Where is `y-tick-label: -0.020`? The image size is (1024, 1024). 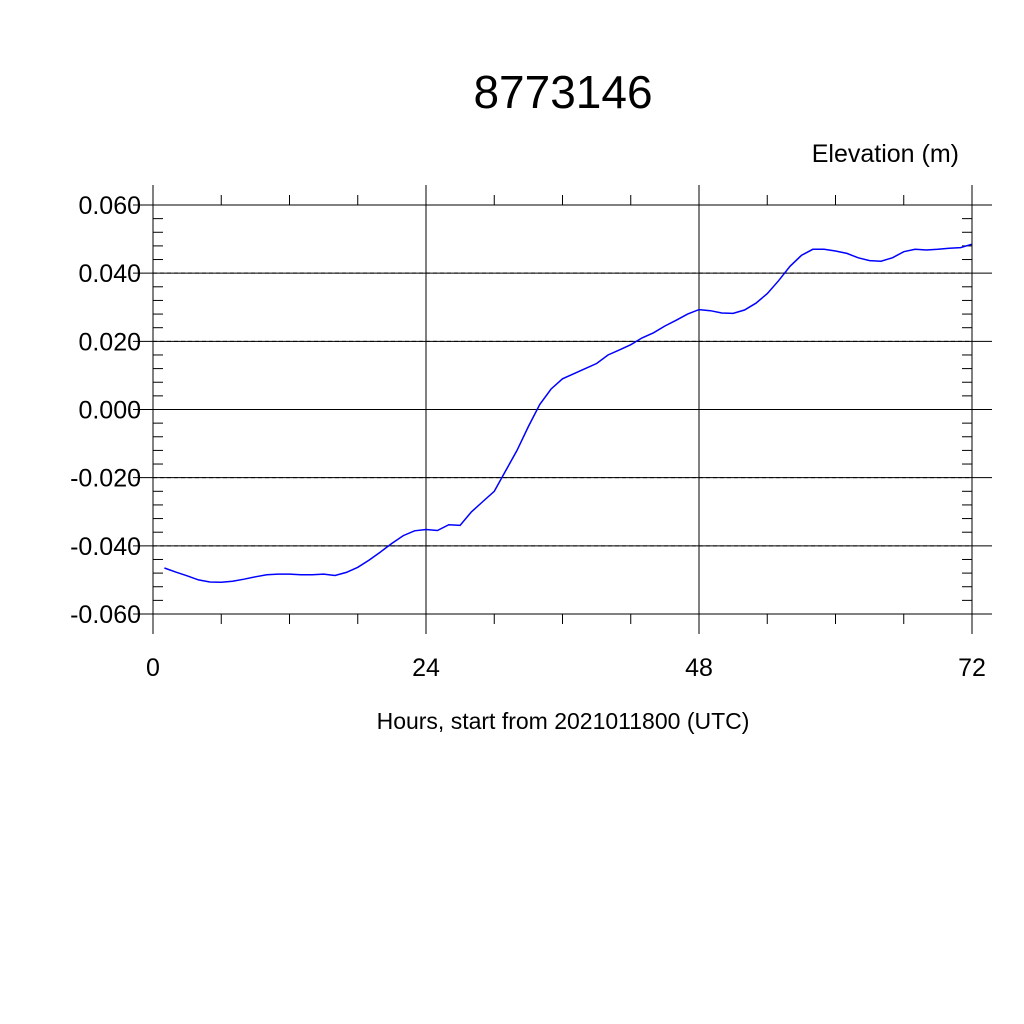 y-tick-label: -0.020 is located at coordinates (105, 479).